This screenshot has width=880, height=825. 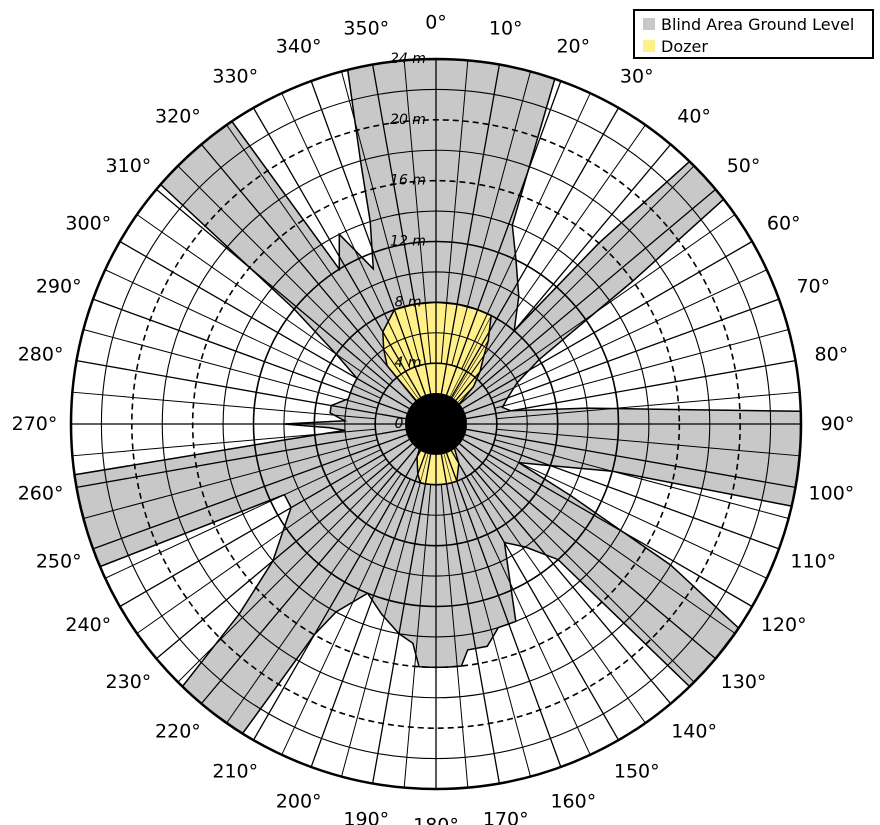 I want to click on legend: Blind Area Ground Level Dozer, so click(x=753, y=34).